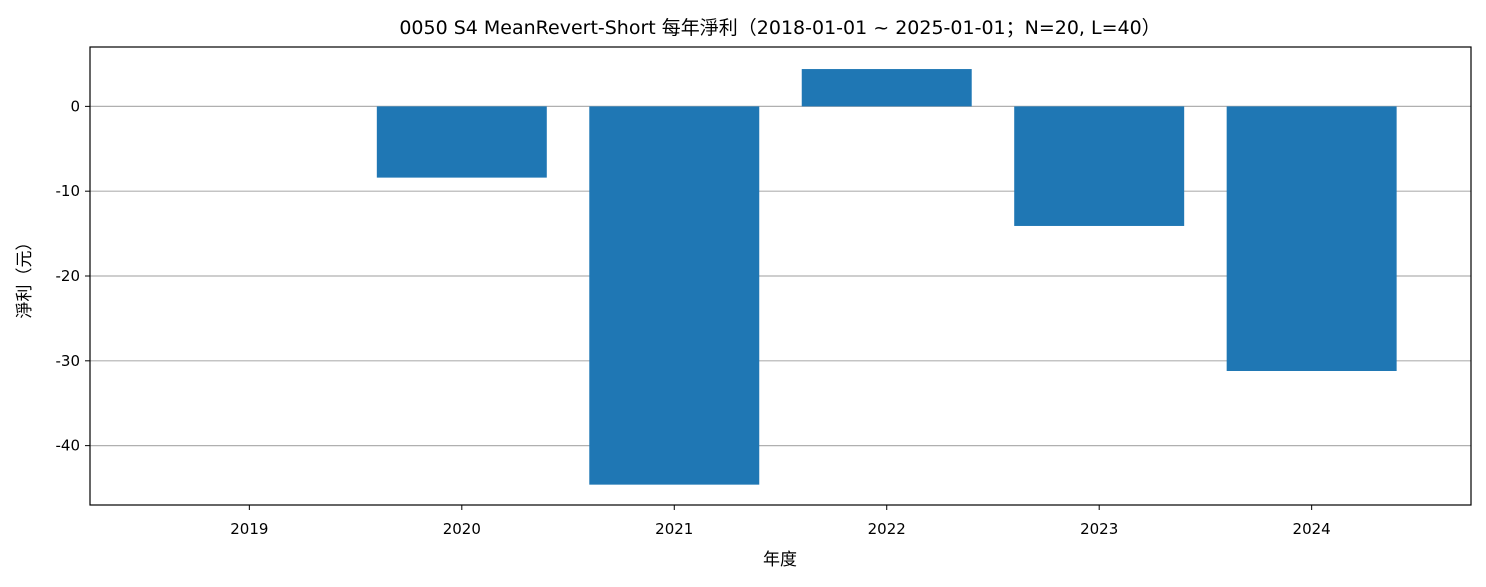 The width and height of the screenshot is (1486, 587). What do you see at coordinates (68, 191) in the screenshot?
I see `y-tick-label: -10` at bounding box center [68, 191].